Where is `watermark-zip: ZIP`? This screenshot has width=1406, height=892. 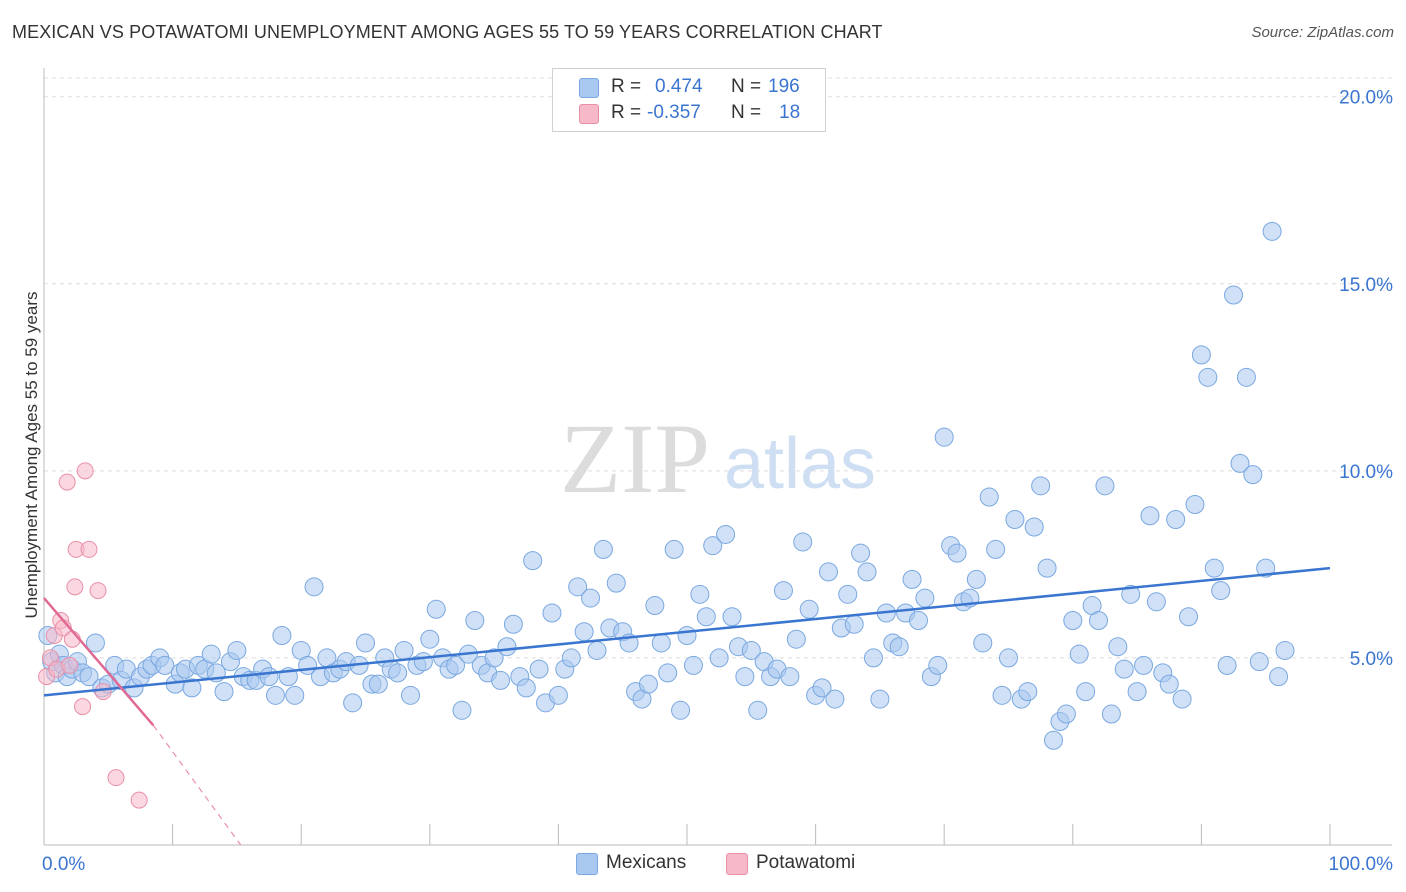
watermark-zip: ZIP is located at coordinates (635, 458).